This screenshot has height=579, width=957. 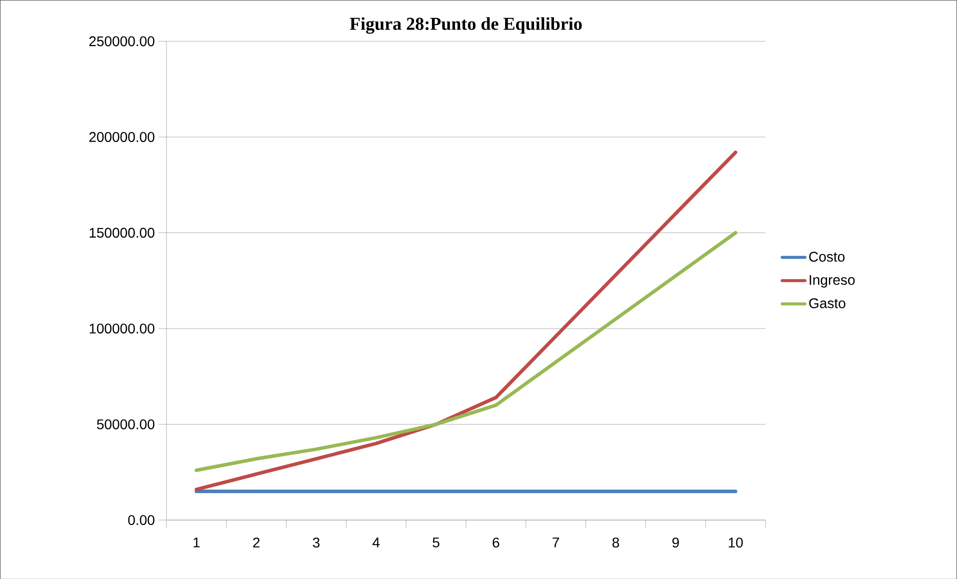 What do you see at coordinates (832, 281) in the screenshot?
I see `legend-label: Ingreso` at bounding box center [832, 281].